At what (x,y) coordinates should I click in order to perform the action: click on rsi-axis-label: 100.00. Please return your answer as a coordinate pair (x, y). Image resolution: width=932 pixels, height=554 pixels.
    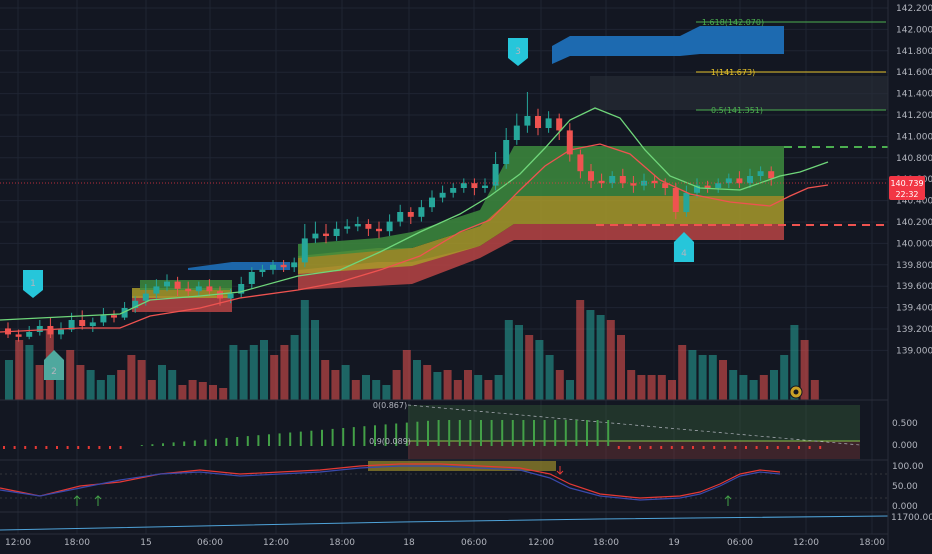
    Looking at the image, I should click on (908, 467).